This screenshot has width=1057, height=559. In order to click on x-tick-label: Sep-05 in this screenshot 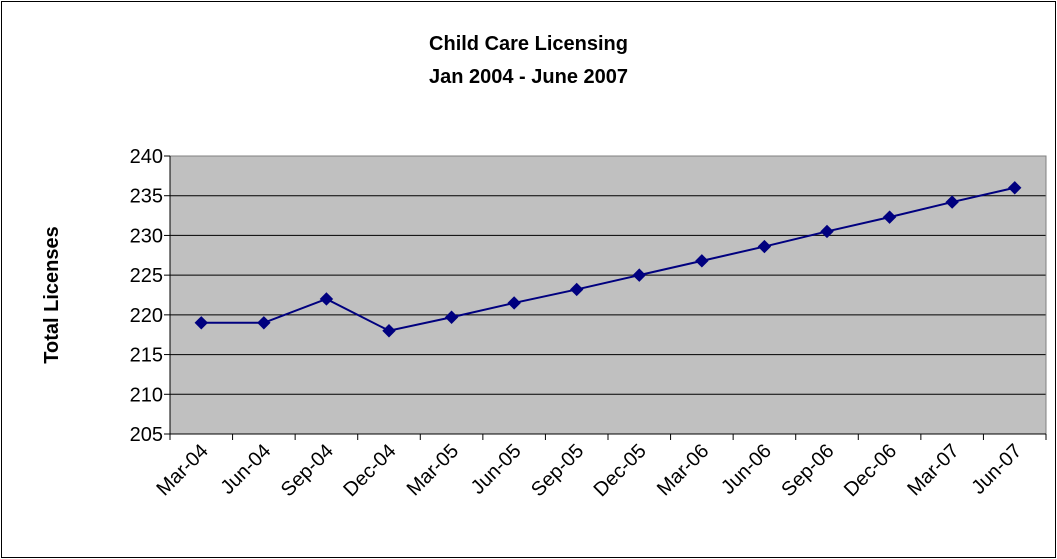, I will do `click(557, 470)`.